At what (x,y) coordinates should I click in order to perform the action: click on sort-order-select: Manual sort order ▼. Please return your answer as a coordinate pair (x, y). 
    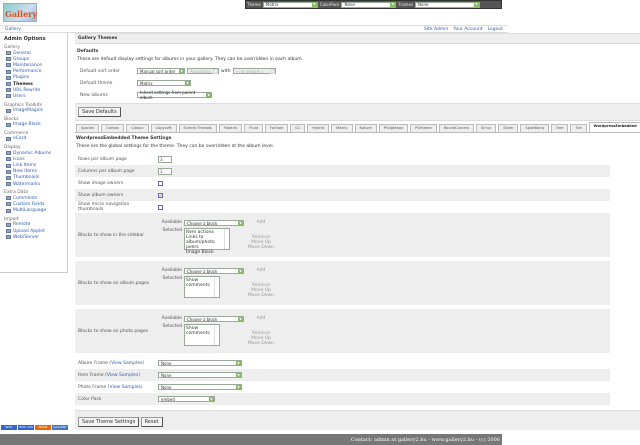
    Looking at the image, I should click on (161, 71).